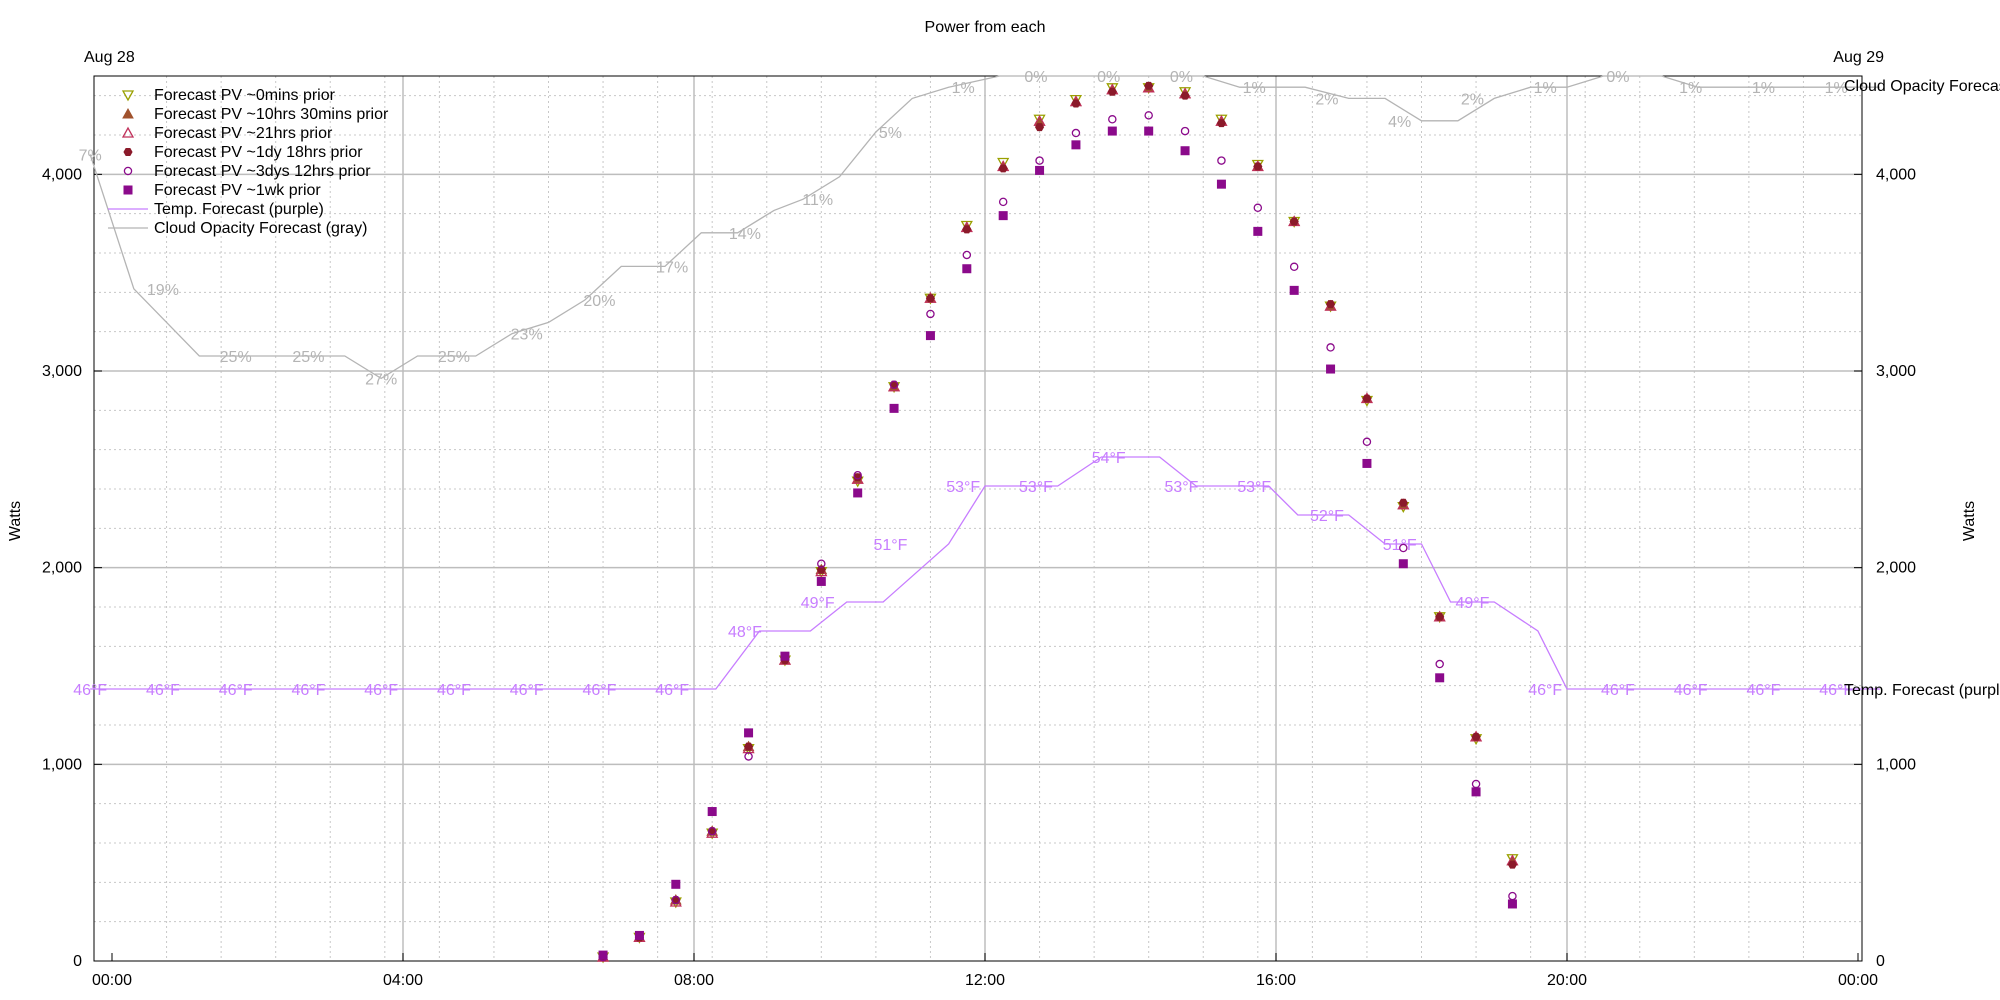 This screenshot has width=2000, height=1000. What do you see at coordinates (62, 568) in the screenshot?
I see `y-tick-label-left: 2,000` at bounding box center [62, 568].